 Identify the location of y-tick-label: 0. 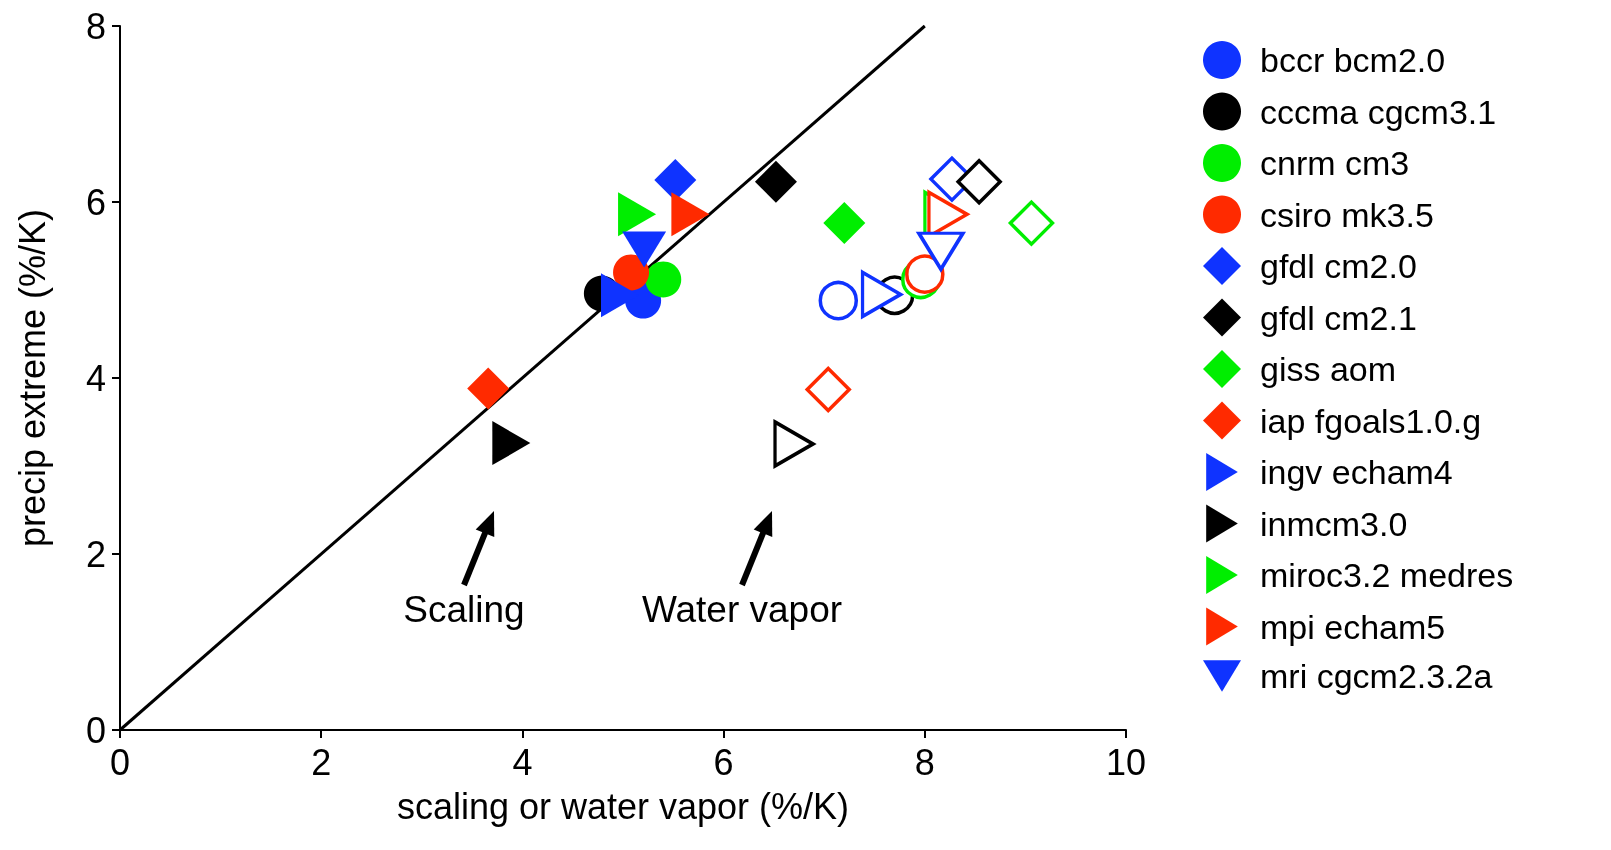
(95, 730).